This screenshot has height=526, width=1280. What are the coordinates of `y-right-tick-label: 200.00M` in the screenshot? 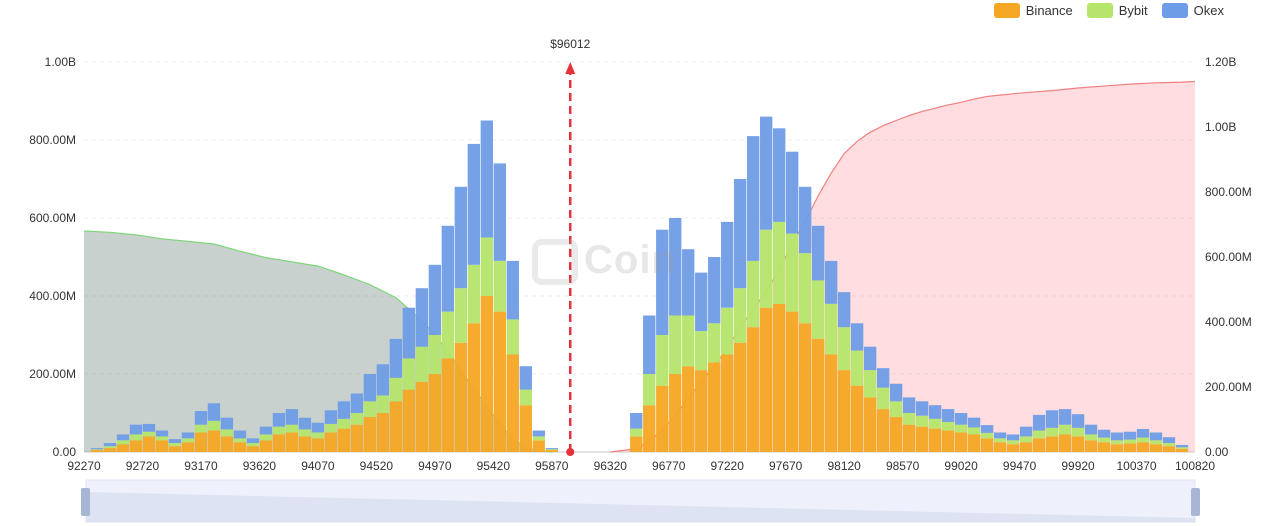 It's located at (1228, 387).